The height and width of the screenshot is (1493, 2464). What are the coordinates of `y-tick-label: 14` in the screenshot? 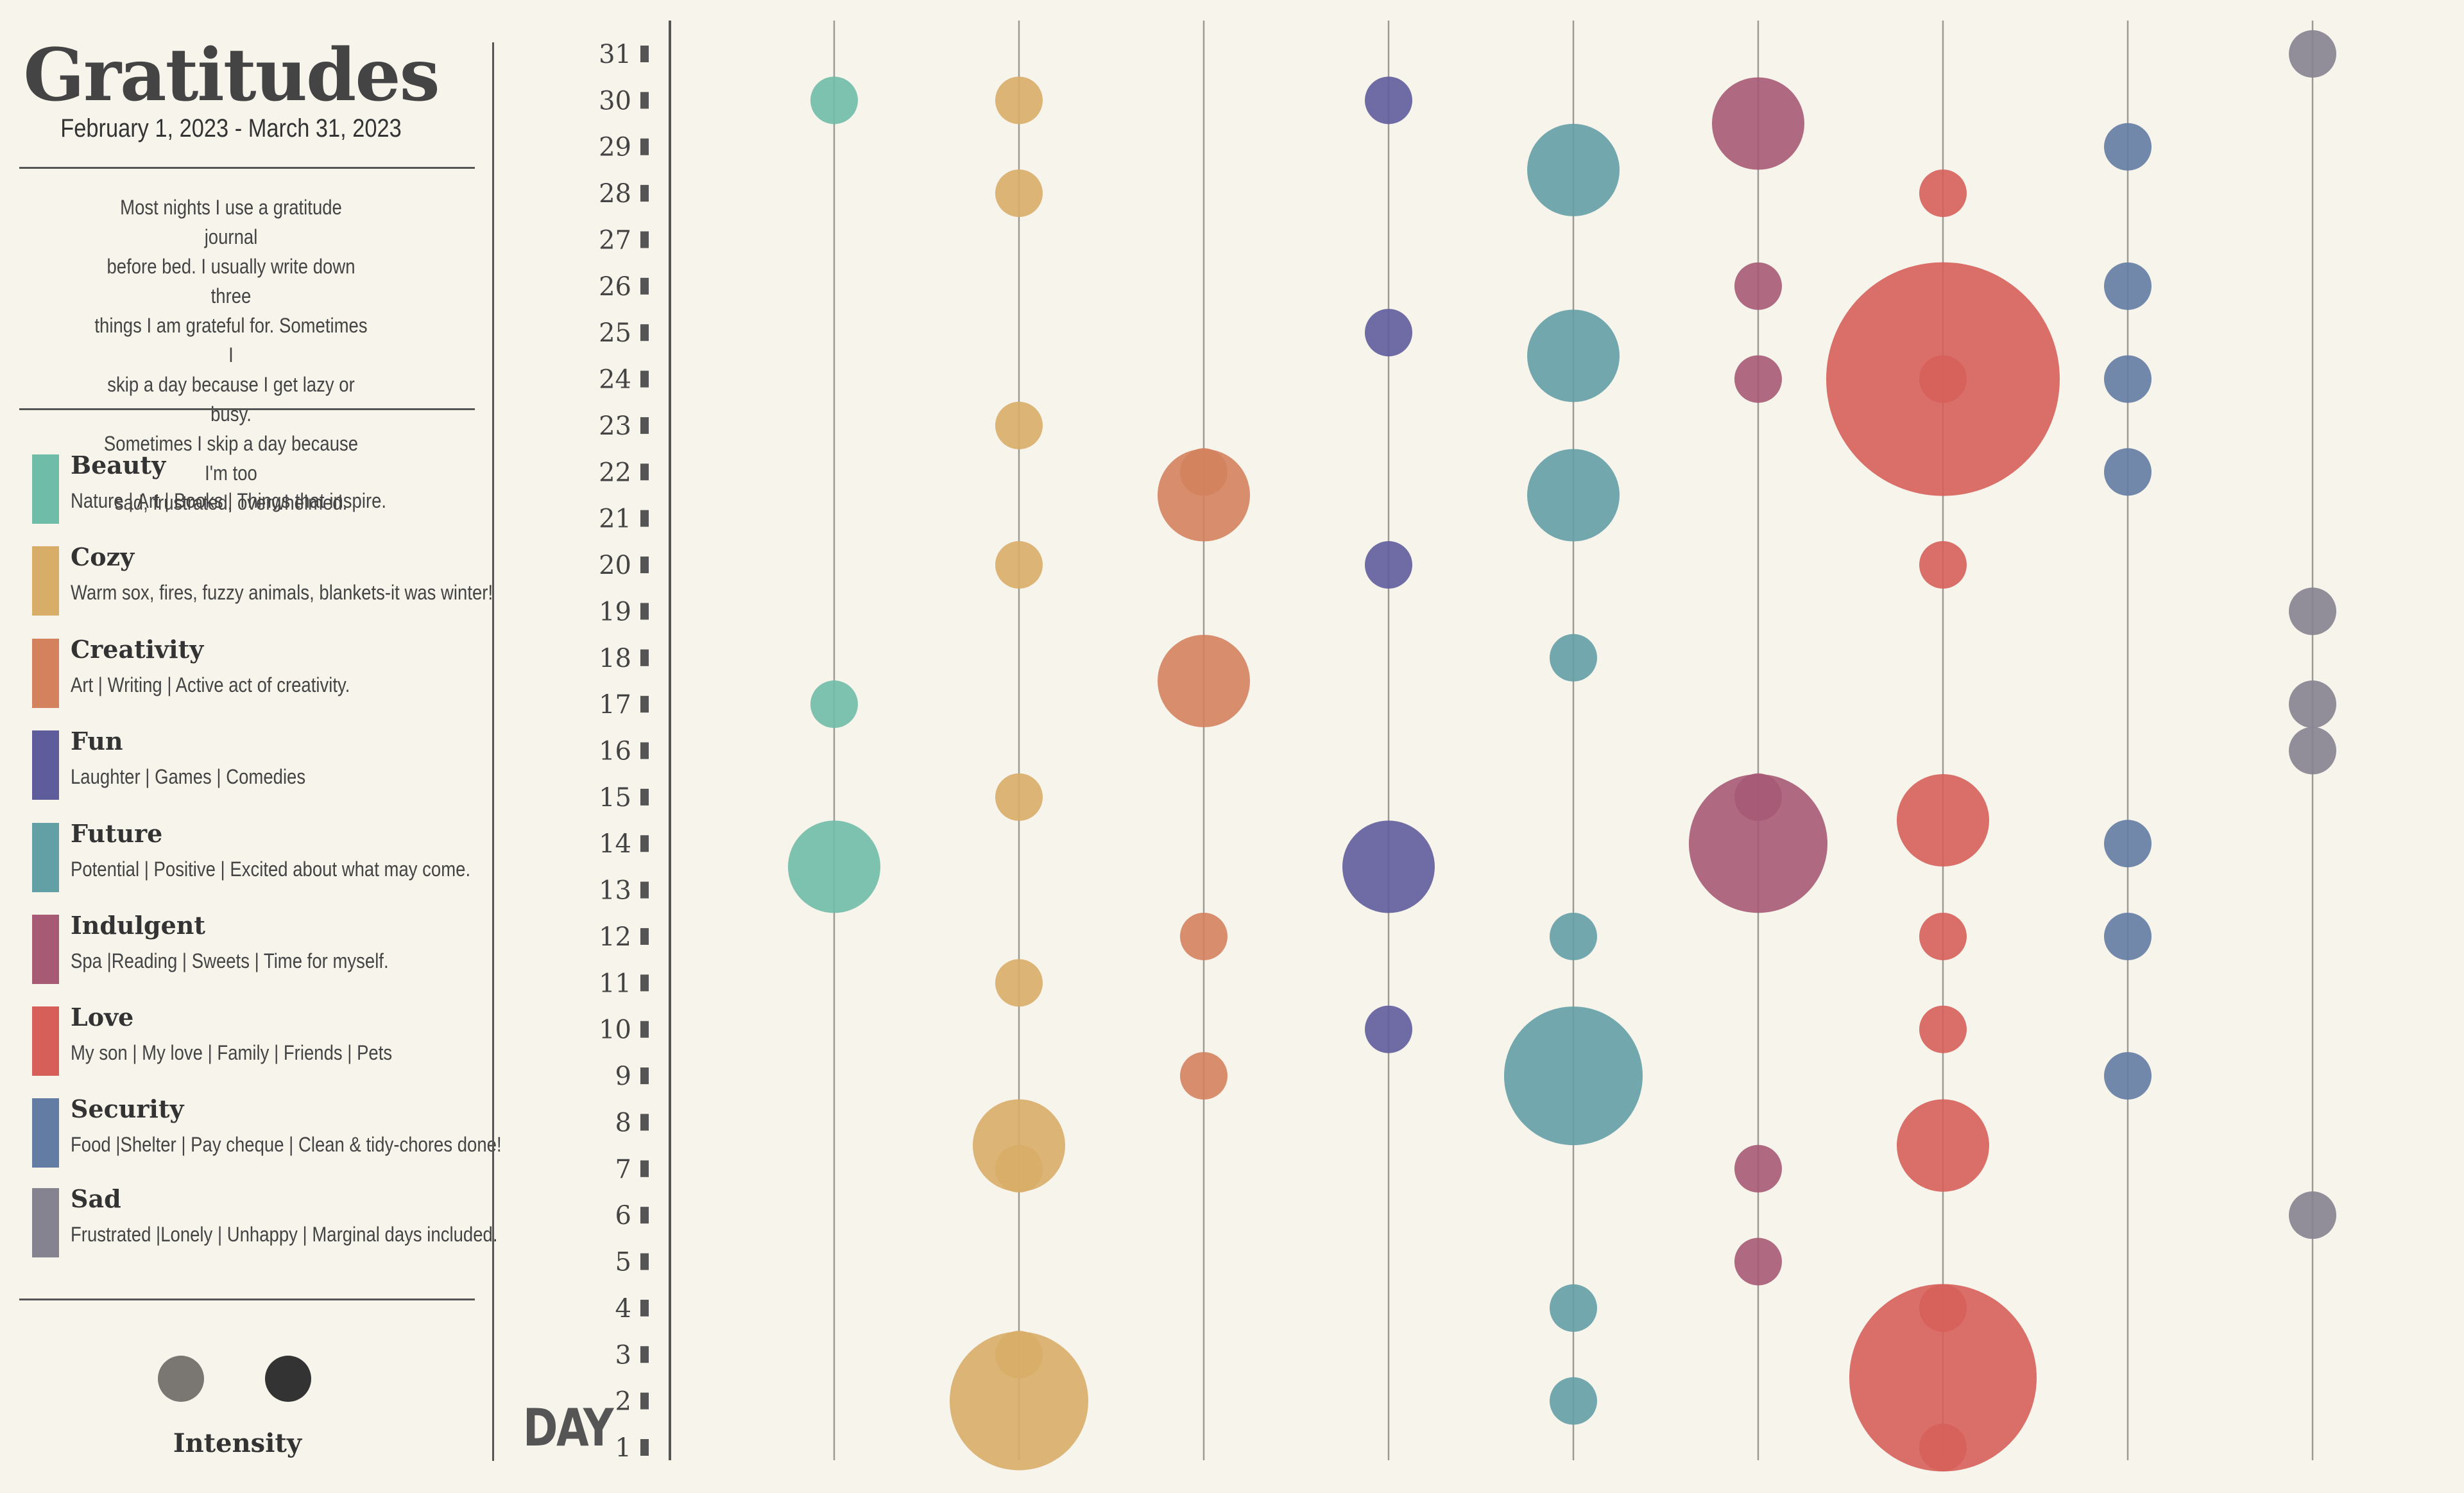 It's located at (615, 844).